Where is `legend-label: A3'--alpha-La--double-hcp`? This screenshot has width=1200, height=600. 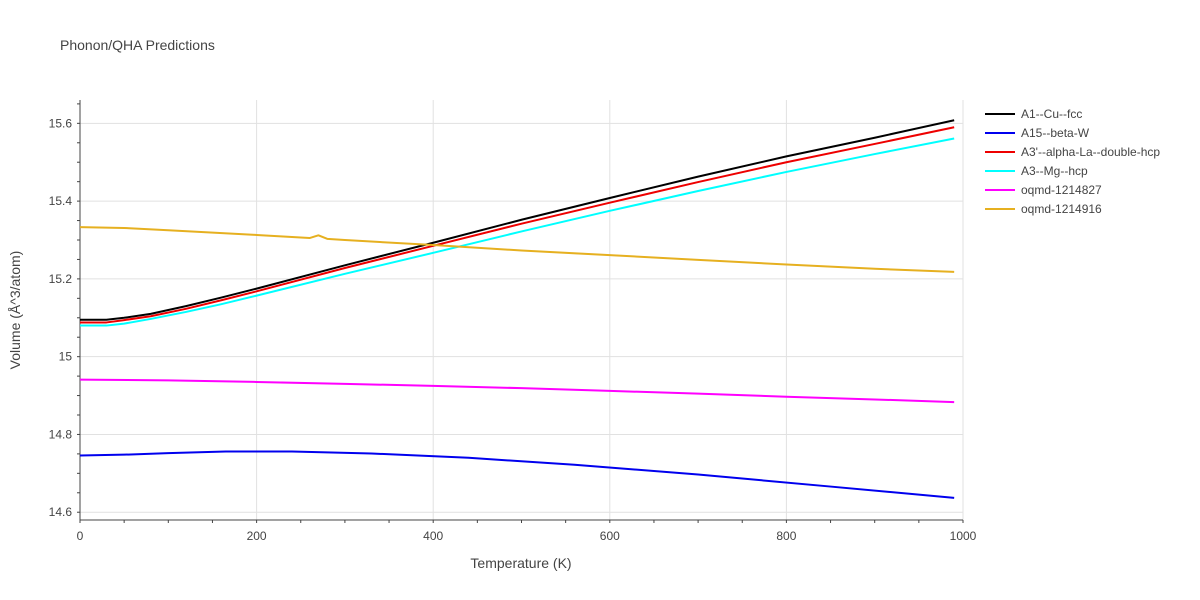 legend-label: A3'--alpha-La--double-hcp is located at coordinates (1090, 152).